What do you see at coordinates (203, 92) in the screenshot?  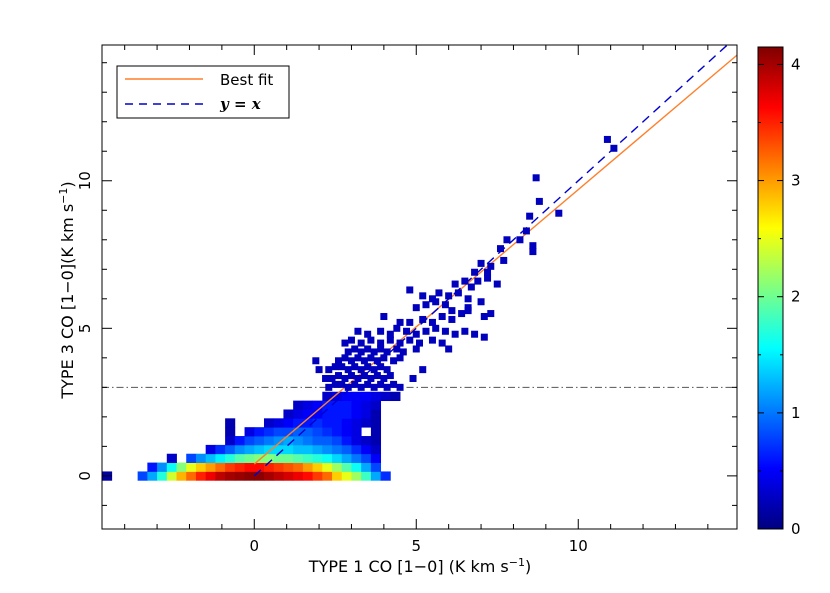 I see `legend: Best fit y = x` at bounding box center [203, 92].